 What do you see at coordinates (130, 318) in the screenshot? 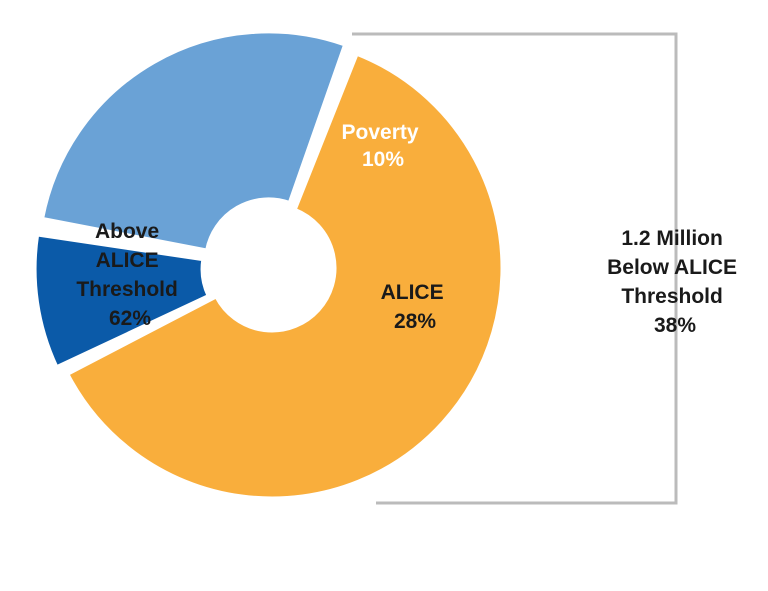
I see `above-alice-value: 62%` at bounding box center [130, 318].